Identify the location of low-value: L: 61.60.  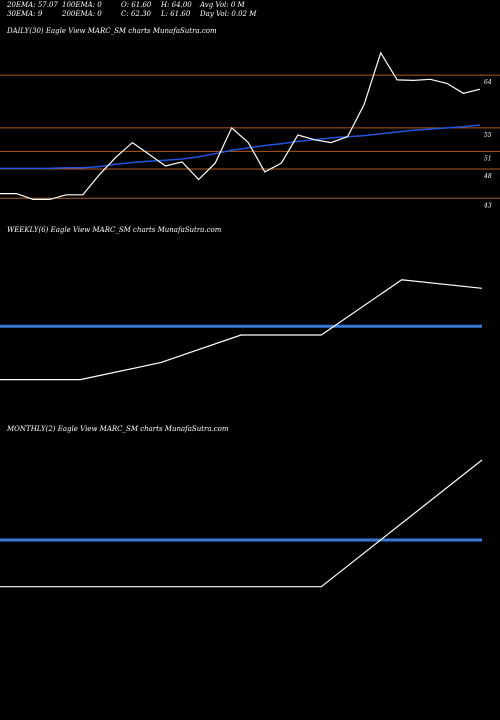
(176, 14).